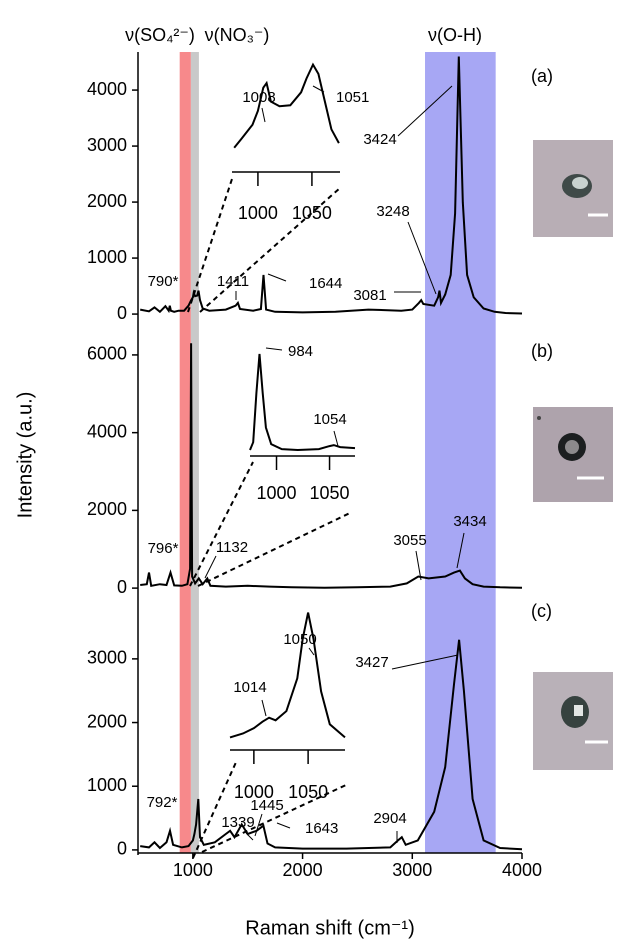 The width and height of the screenshot is (629, 945). What do you see at coordinates (232, 547) in the screenshot?
I see `peak-label: 1132` at bounding box center [232, 547].